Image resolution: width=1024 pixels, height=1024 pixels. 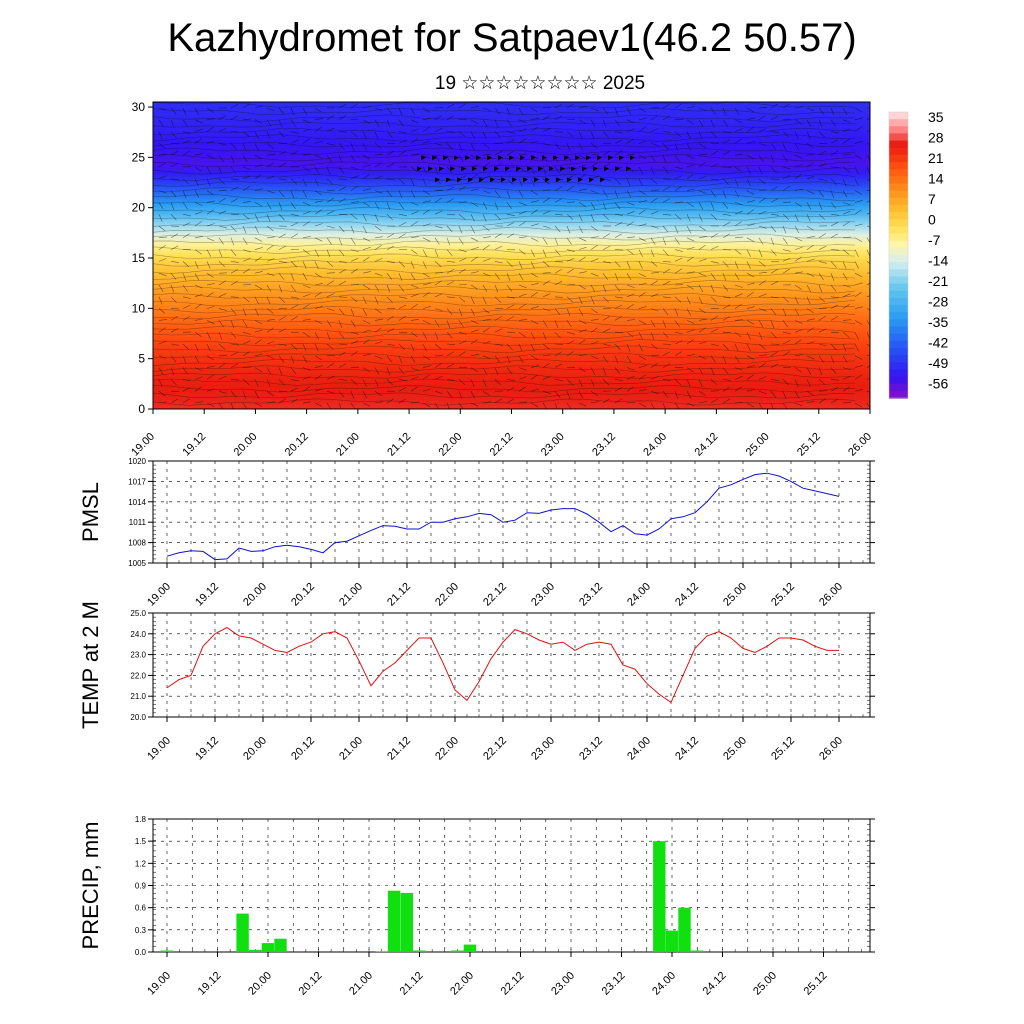 I want to click on x-tick-label: 26.00, so click(x=860, y=445).